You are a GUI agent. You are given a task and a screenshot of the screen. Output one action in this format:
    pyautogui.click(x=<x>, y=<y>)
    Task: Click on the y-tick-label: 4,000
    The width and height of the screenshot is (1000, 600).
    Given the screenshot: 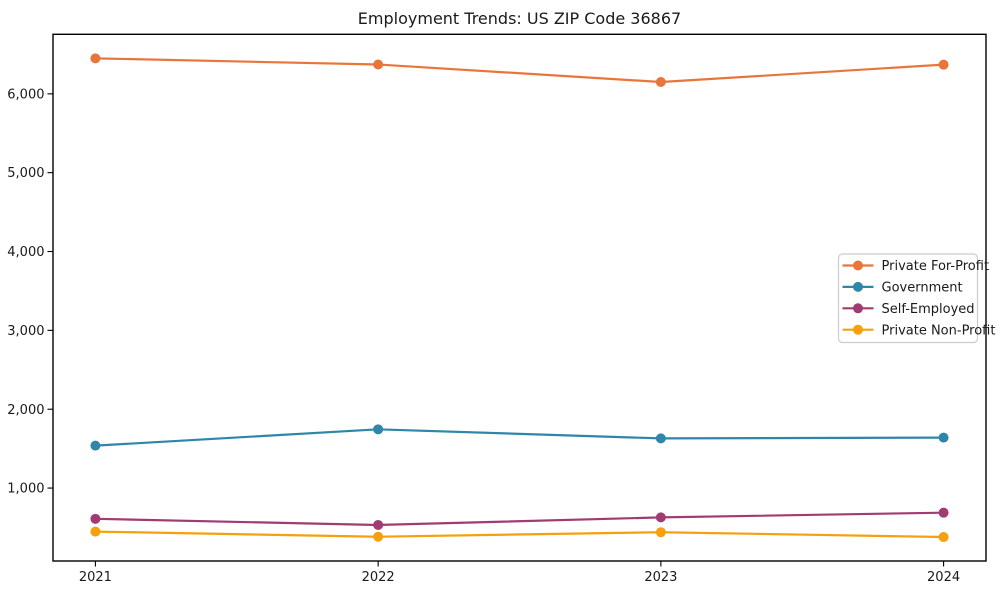 What is the action you would take?
    pyautogui.click(x=25, y=252)
    